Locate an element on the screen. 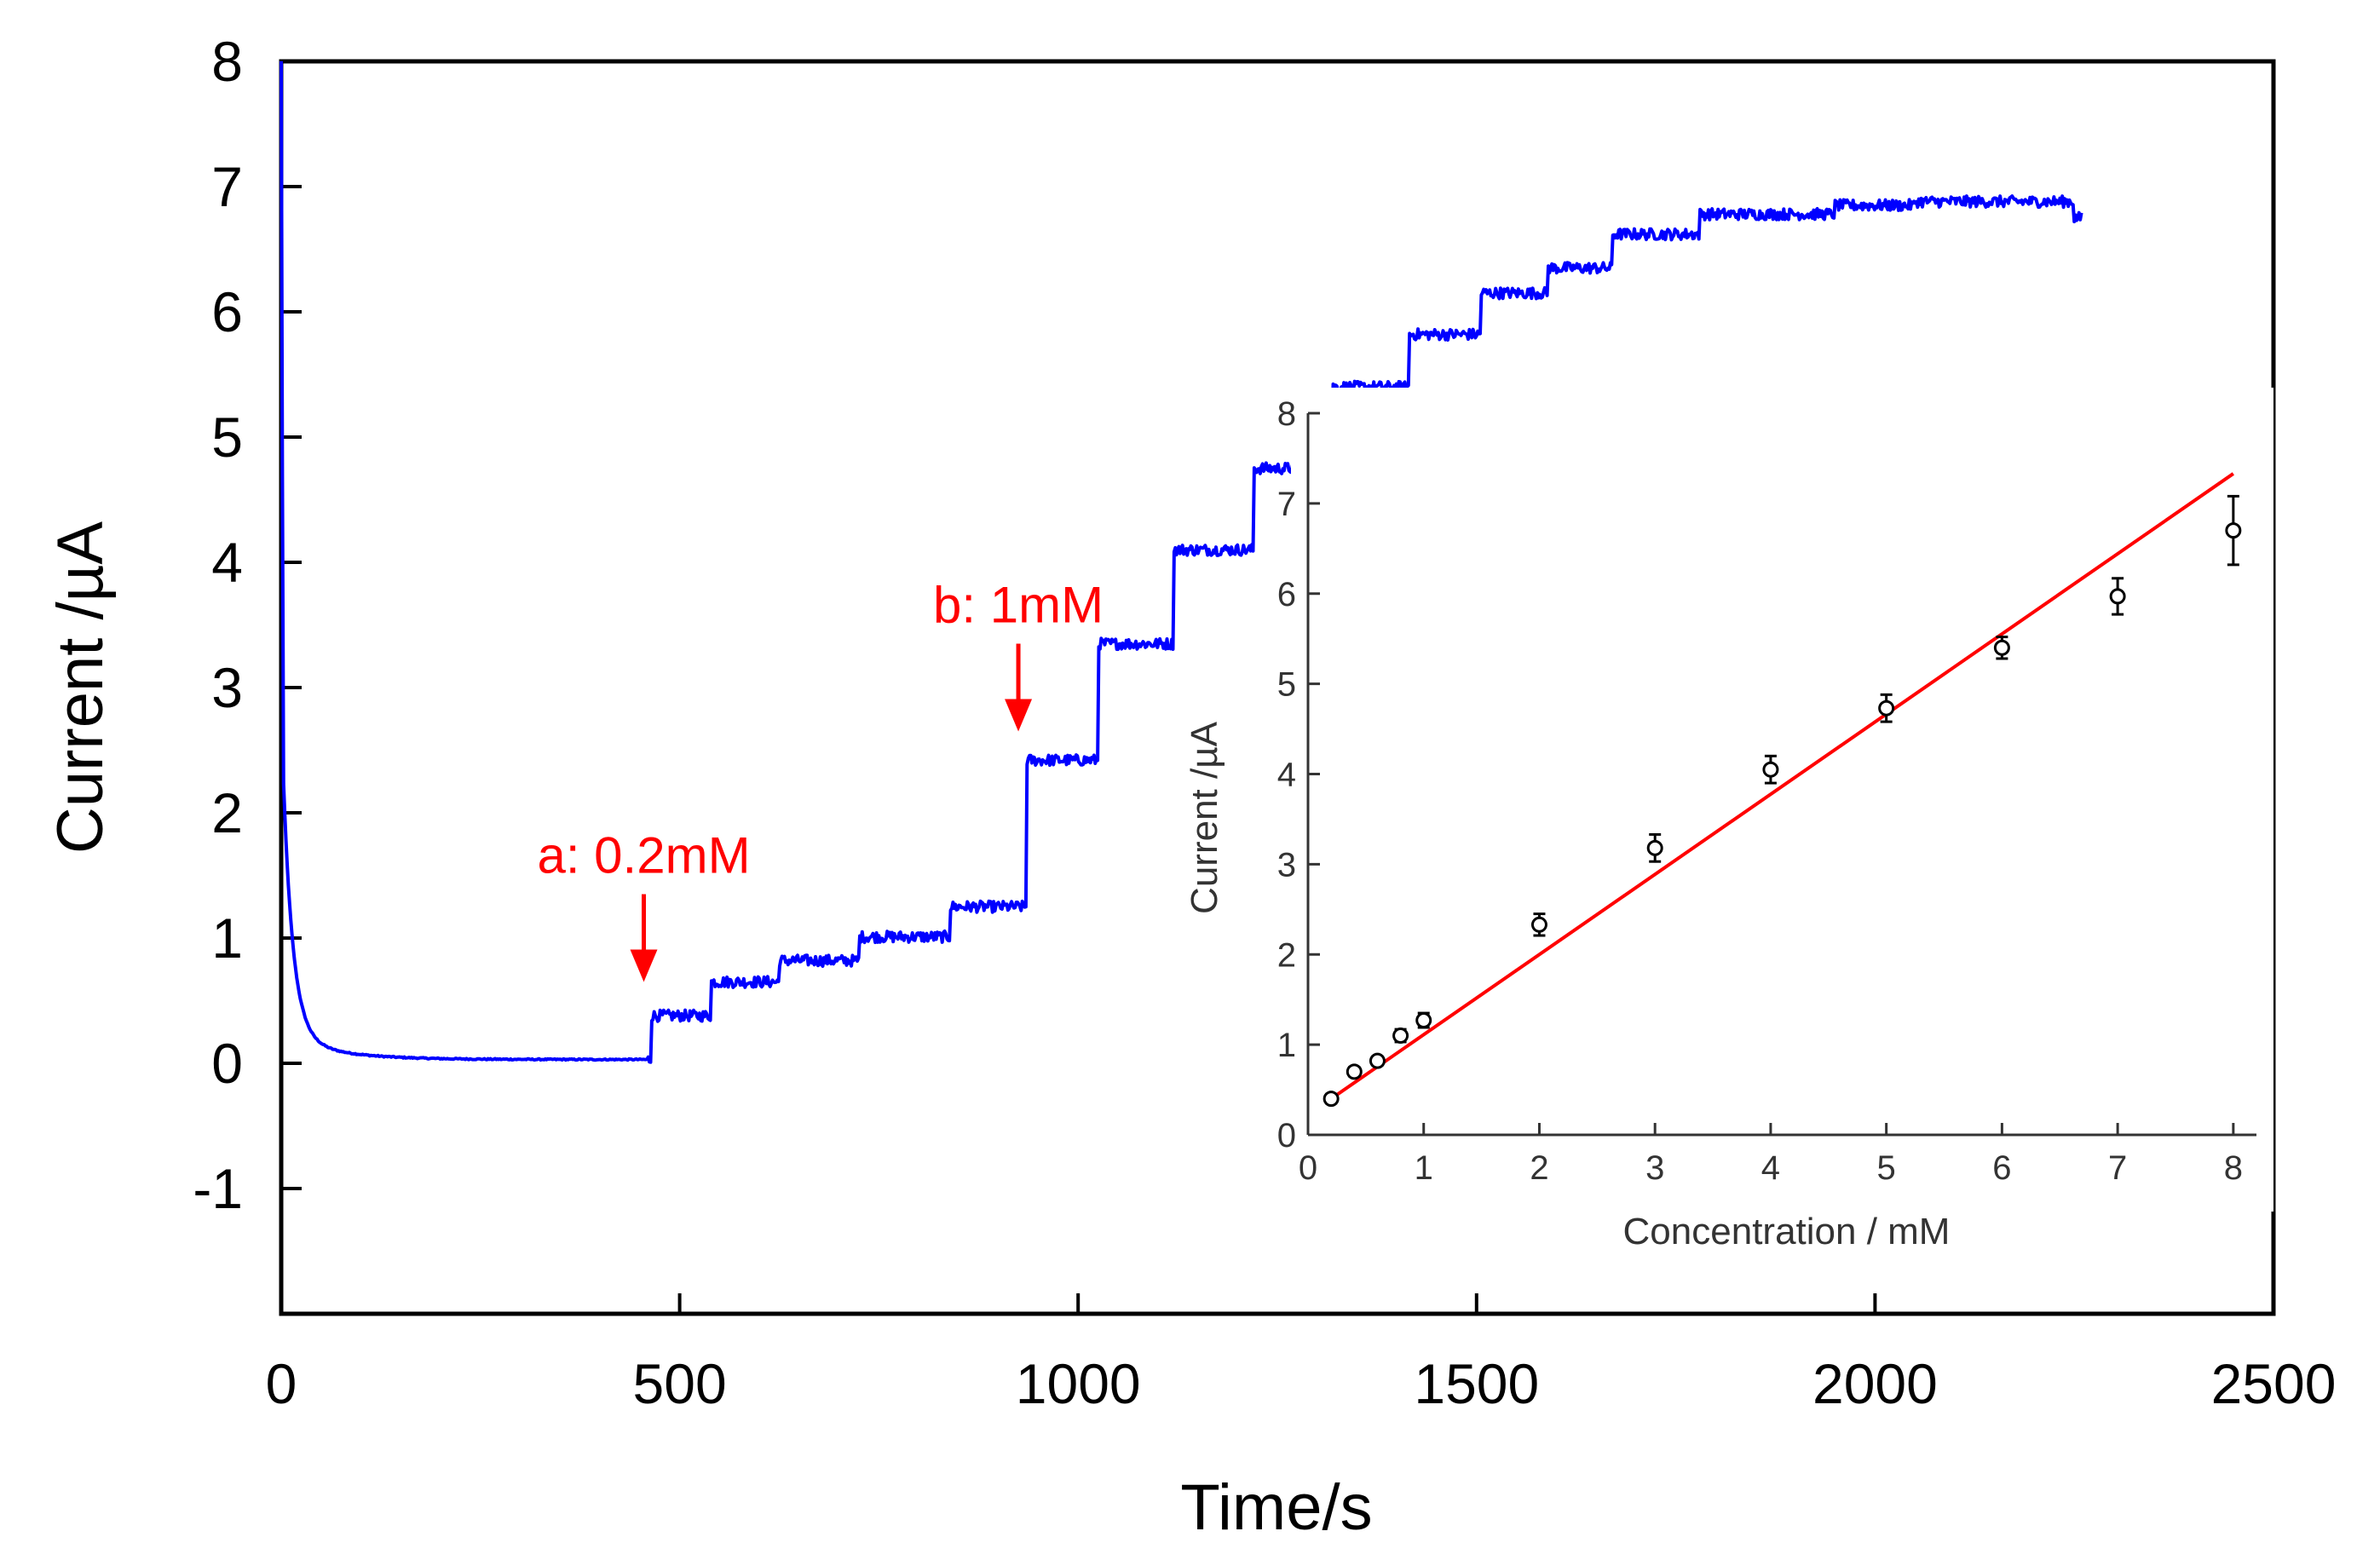 The height and width of the screenshot is (1560, 2380). y-tick-label: 1 is located at coordinates (227, 938).